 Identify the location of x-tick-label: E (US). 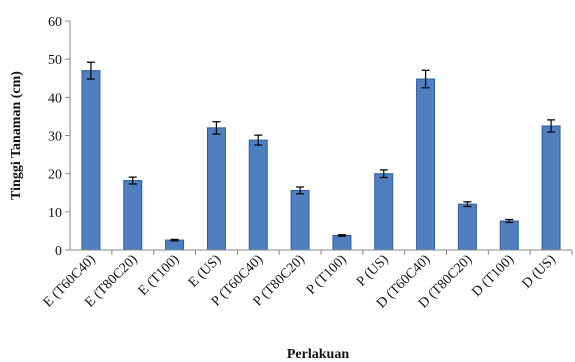
(205, 271).